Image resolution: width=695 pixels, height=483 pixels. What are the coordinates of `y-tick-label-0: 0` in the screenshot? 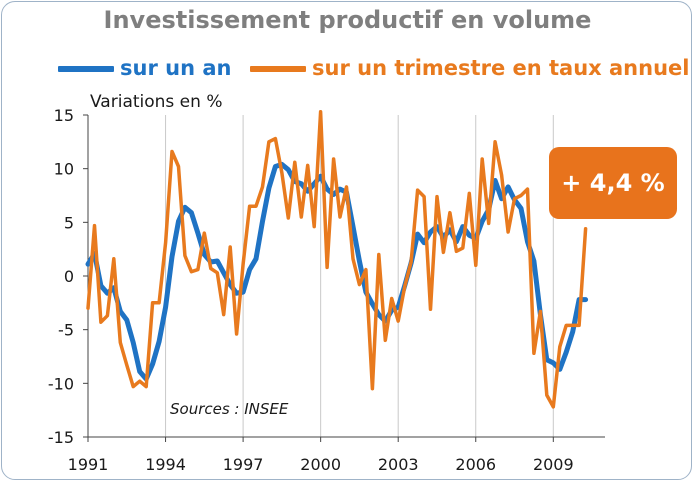 It's located at (69, 276).